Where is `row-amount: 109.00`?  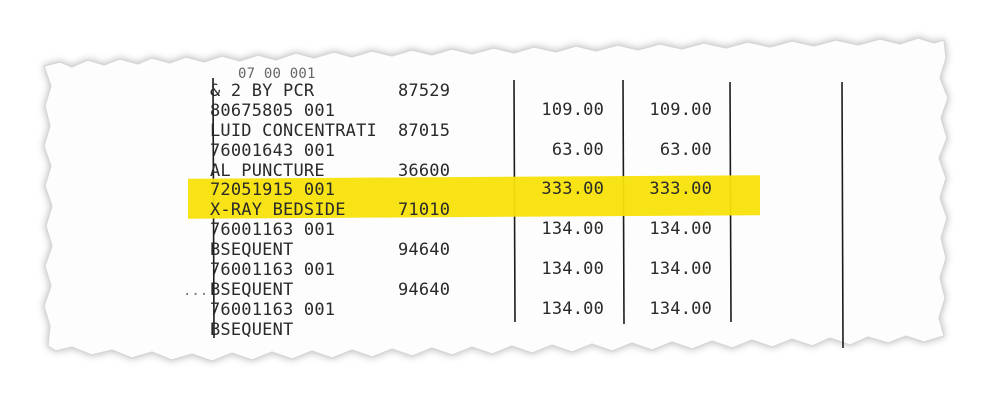 row-amount: 109.00 is located at coordinates (572, 110).